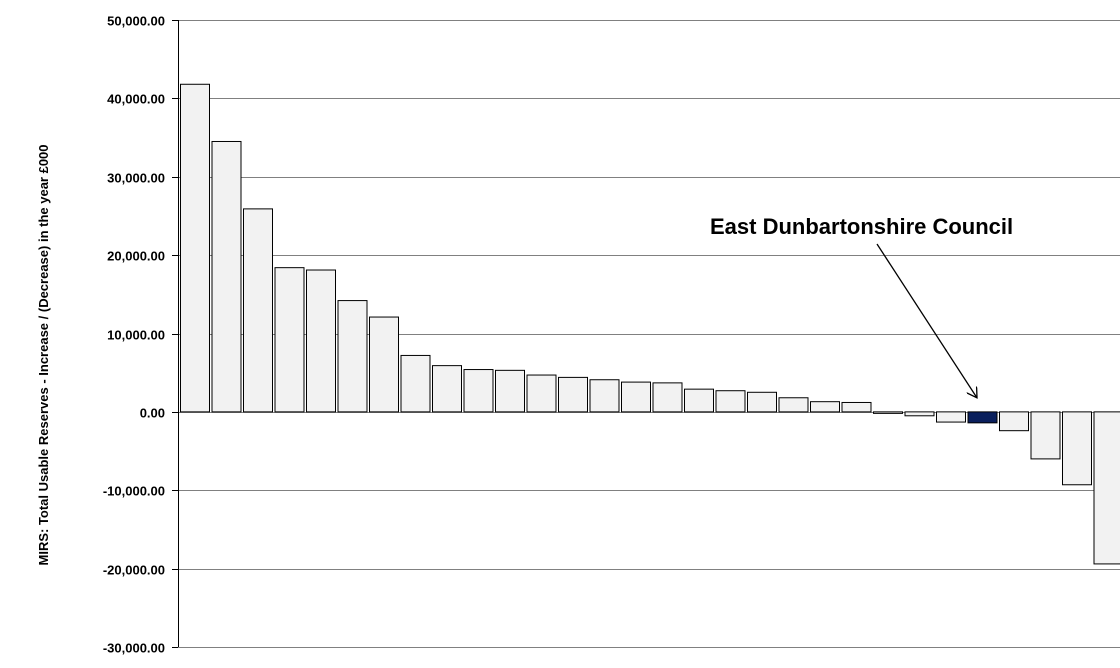  What do you see at coordinates (136, 21) in the screenshot?
I see `y-tick-label: 50,000.00` at bounding box center [136, 21].